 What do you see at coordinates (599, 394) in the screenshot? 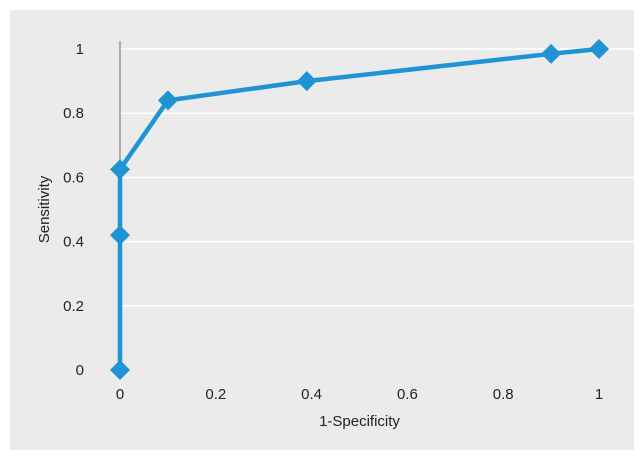
I see `x-tick-label: 1` at bounding box center [599, 394].